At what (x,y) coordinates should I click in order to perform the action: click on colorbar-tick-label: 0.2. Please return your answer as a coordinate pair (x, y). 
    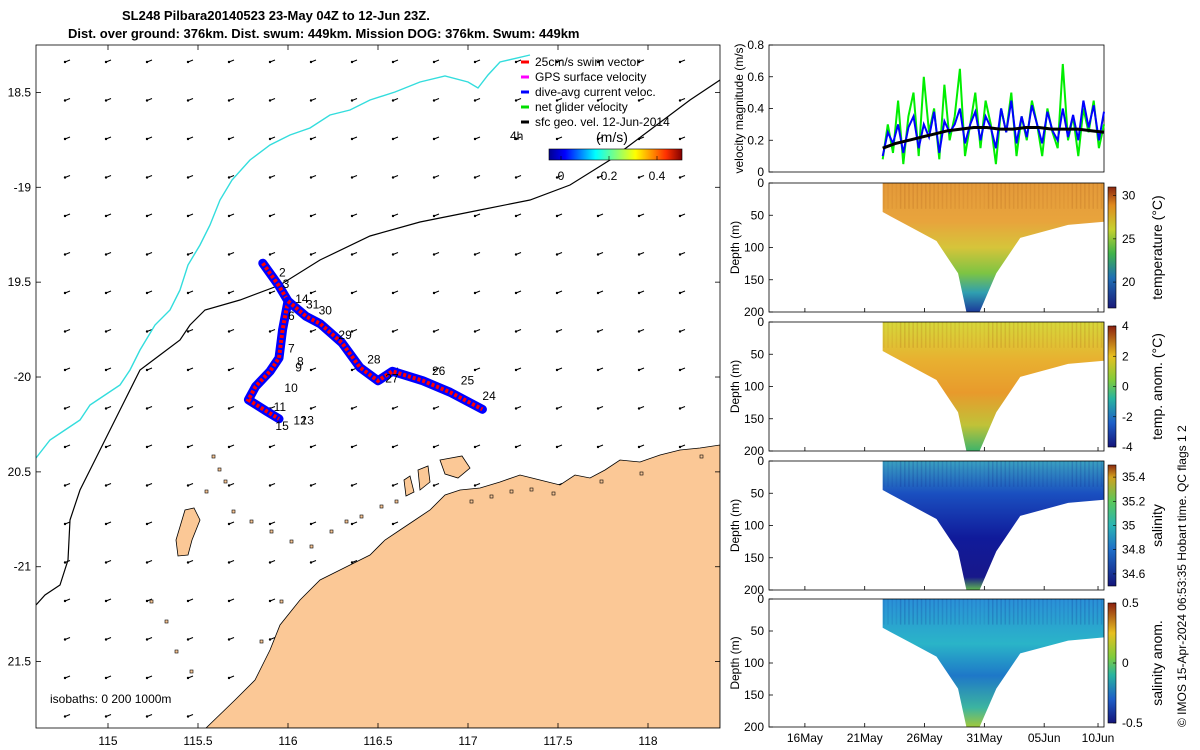
    Looking at the image, I should click on (609, 176).